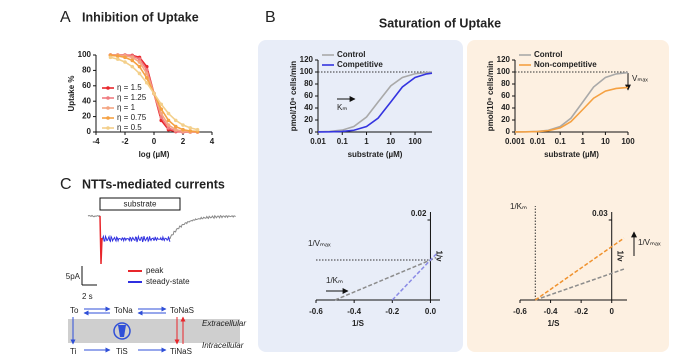 The image size is (675, 356). What do you see at coordinates (101, 240) in the screenshot?
I see `current-peak` at bounding box center [101, 240].